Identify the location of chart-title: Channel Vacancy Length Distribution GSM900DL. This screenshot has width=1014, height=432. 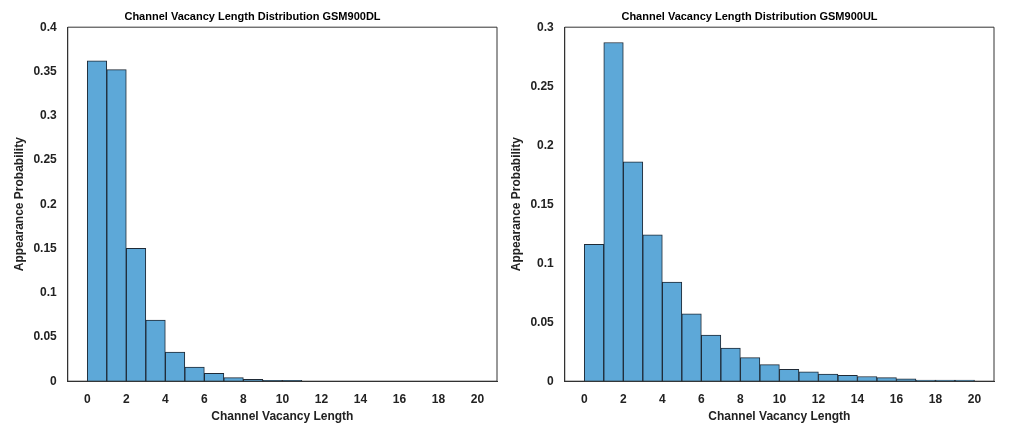
(252, 15).